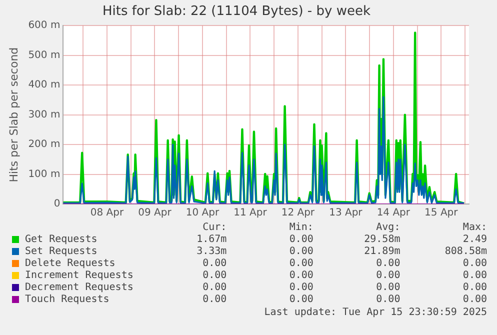 The height and width of the screenshot is (335, 497). I want to click on text: Last update: Tue Apr 15 23:30:59 2025, so click(375, 312).